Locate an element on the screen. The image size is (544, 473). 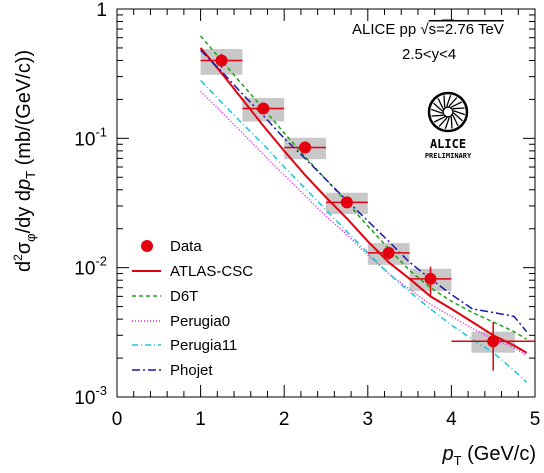
x-tick-label: 1 is located at coordinates (200, 419).